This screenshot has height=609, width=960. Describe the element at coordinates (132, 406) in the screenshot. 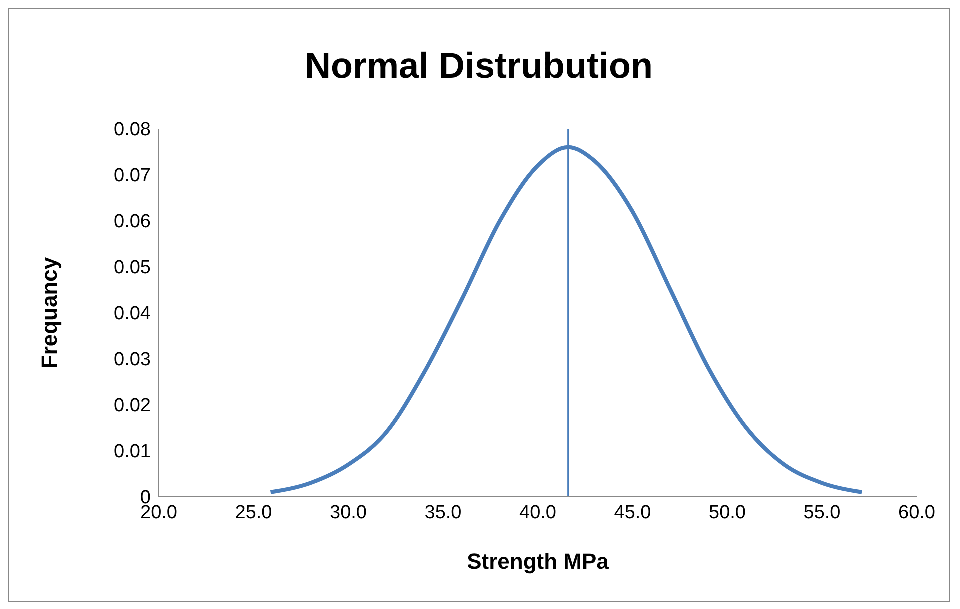

I see `y-tick-label: 0.02` at that location.